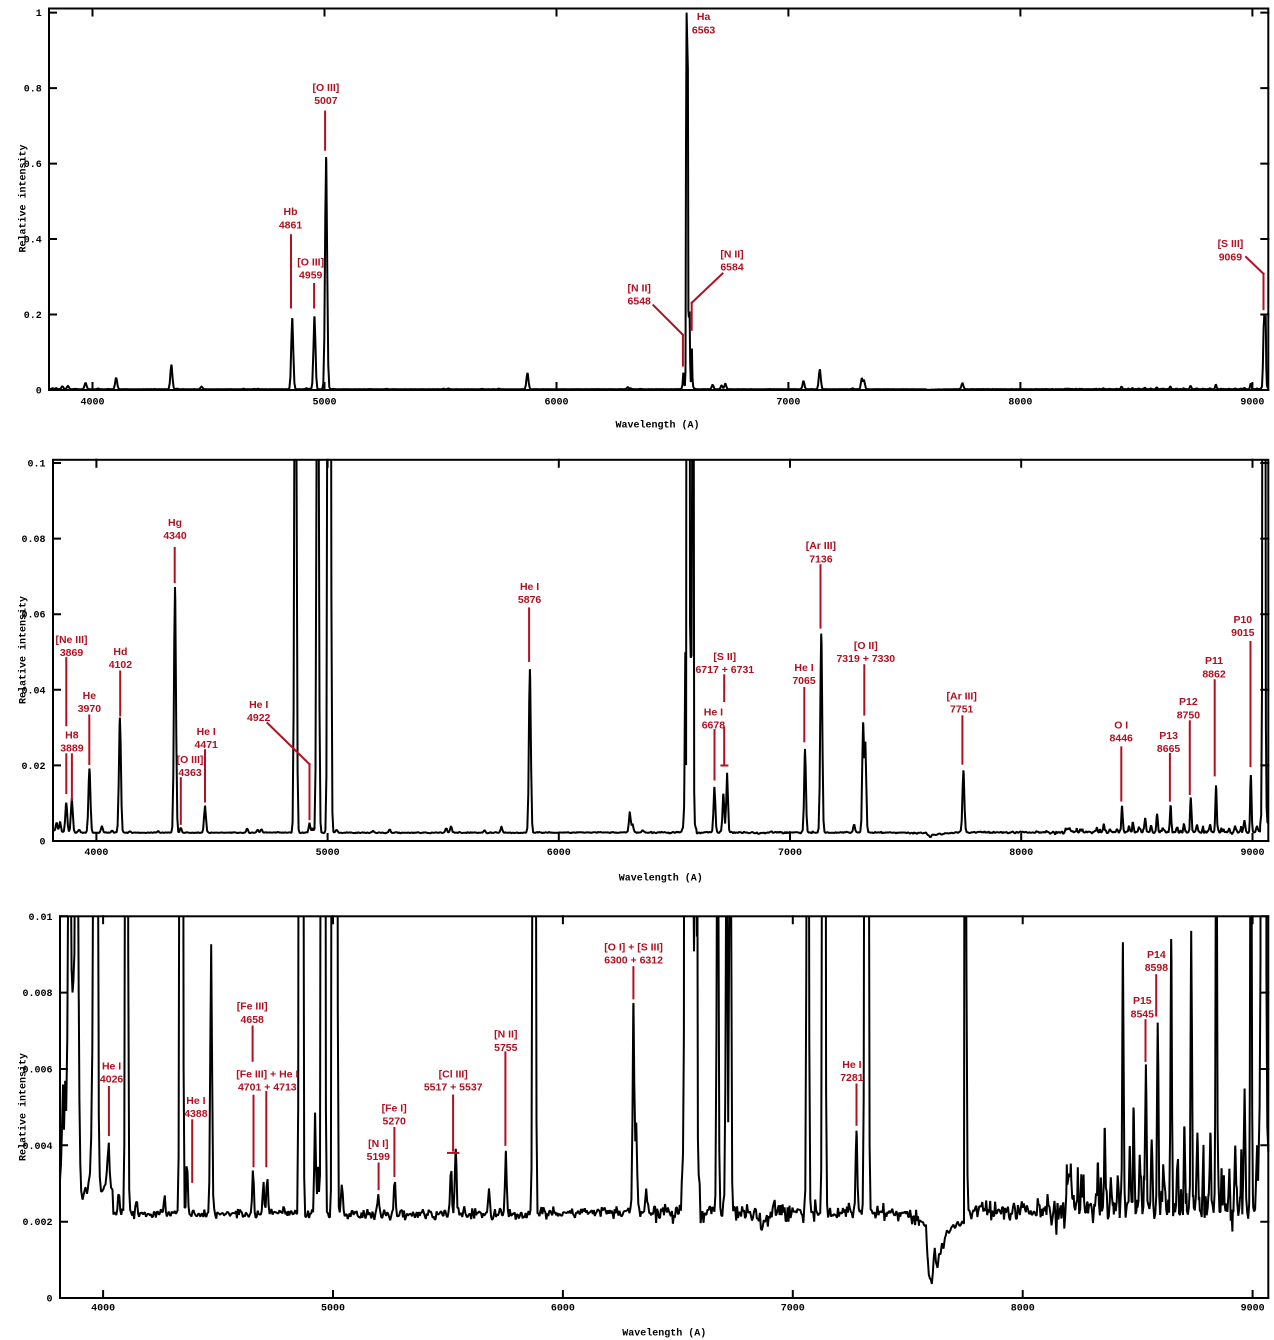 This screenshot has height=1340, width=1274. Describe the element at coordinates (253, 1020) in the screenshot. I see `svg-text: 4658` at that location.